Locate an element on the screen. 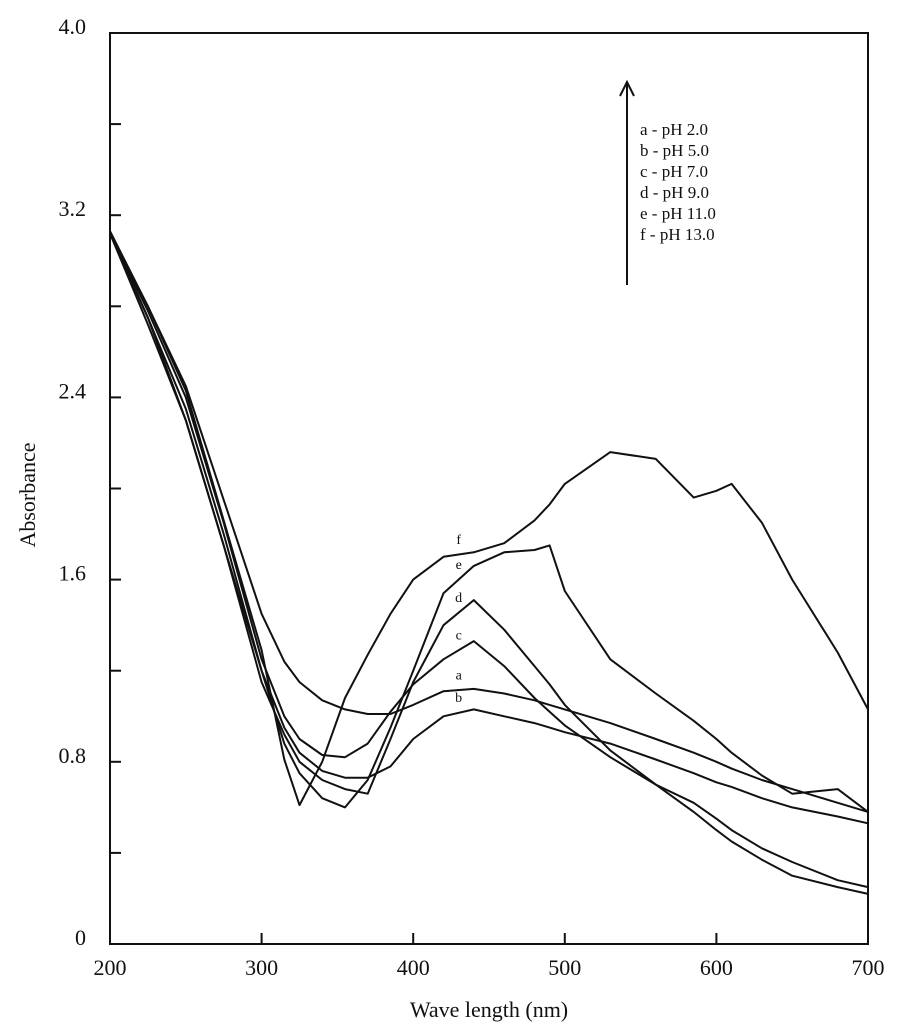 Image resolution: width=899 pixels, height=1032 pixels. curve-label: c is located at coordinates (459, 635).